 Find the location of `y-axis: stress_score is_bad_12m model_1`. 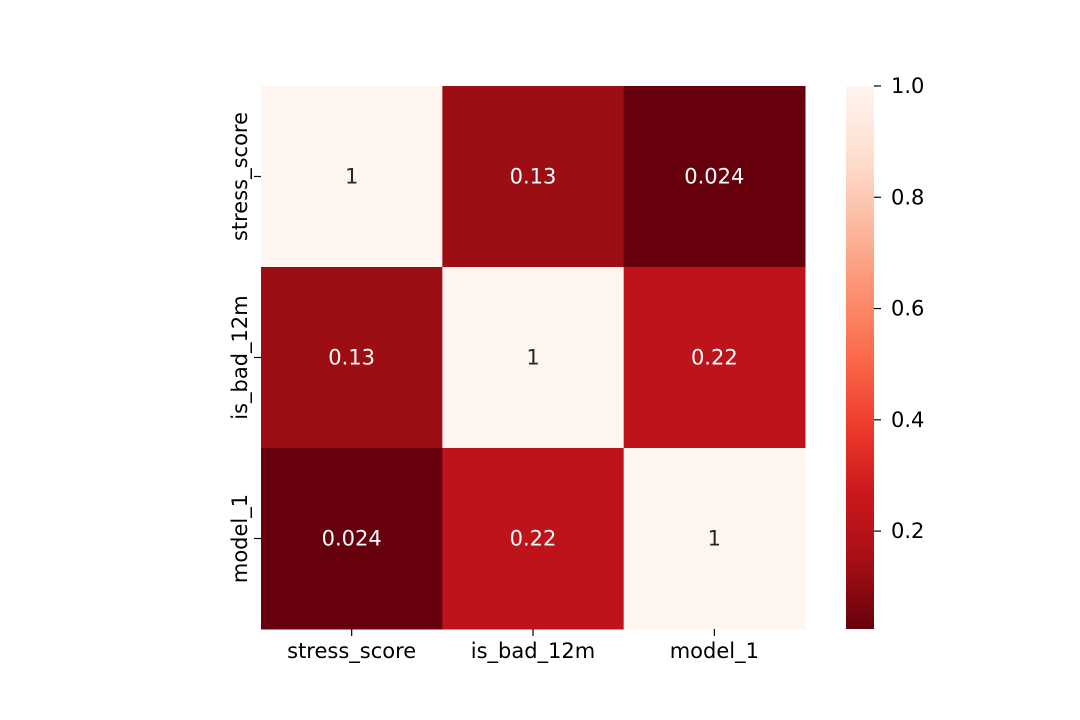

y-axis: stress_score is_bad_12m model_1 is located at coordinates (244, 347).